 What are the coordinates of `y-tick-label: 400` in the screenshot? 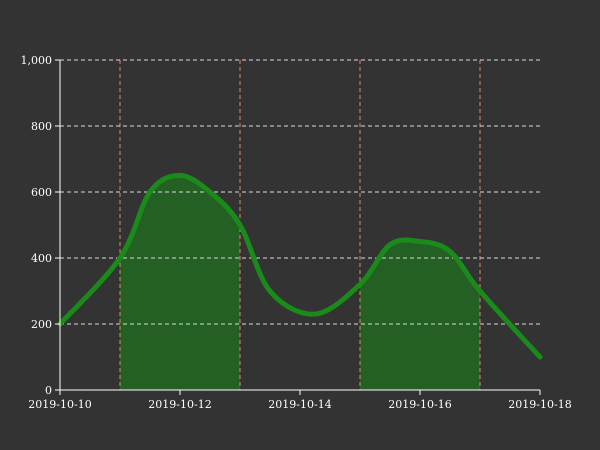 It's located at (41, 258).